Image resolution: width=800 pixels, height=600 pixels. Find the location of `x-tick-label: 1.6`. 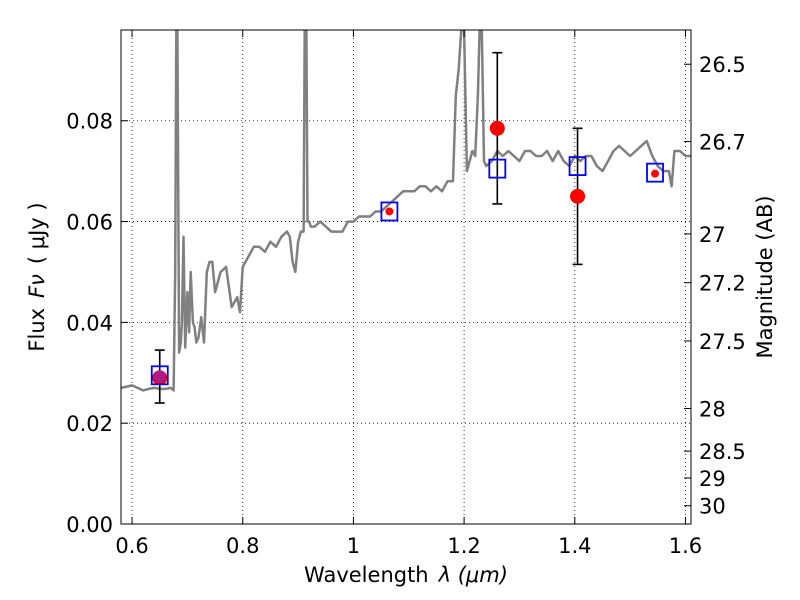

x-tick-label: 1.6 is located at coordinates (685, 546).